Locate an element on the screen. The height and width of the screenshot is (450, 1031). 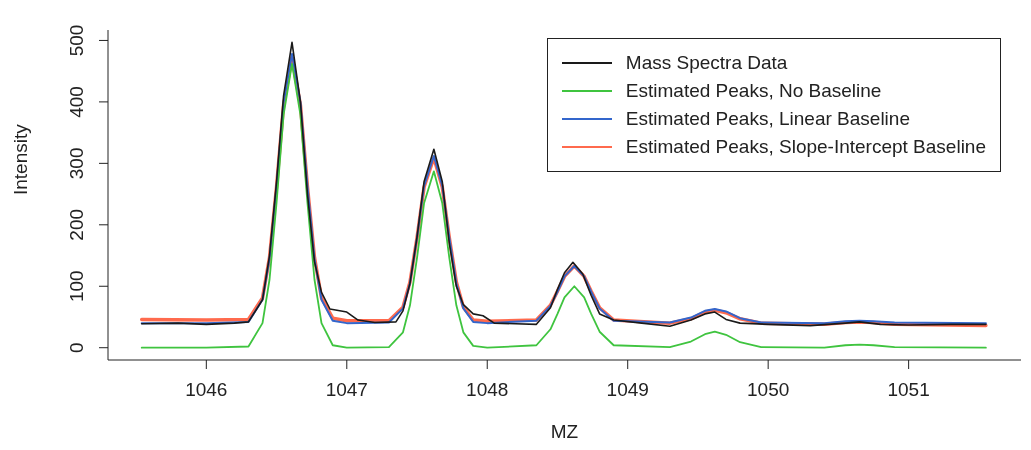
y-tick-label: 300 is located at coordinates (76, 163).